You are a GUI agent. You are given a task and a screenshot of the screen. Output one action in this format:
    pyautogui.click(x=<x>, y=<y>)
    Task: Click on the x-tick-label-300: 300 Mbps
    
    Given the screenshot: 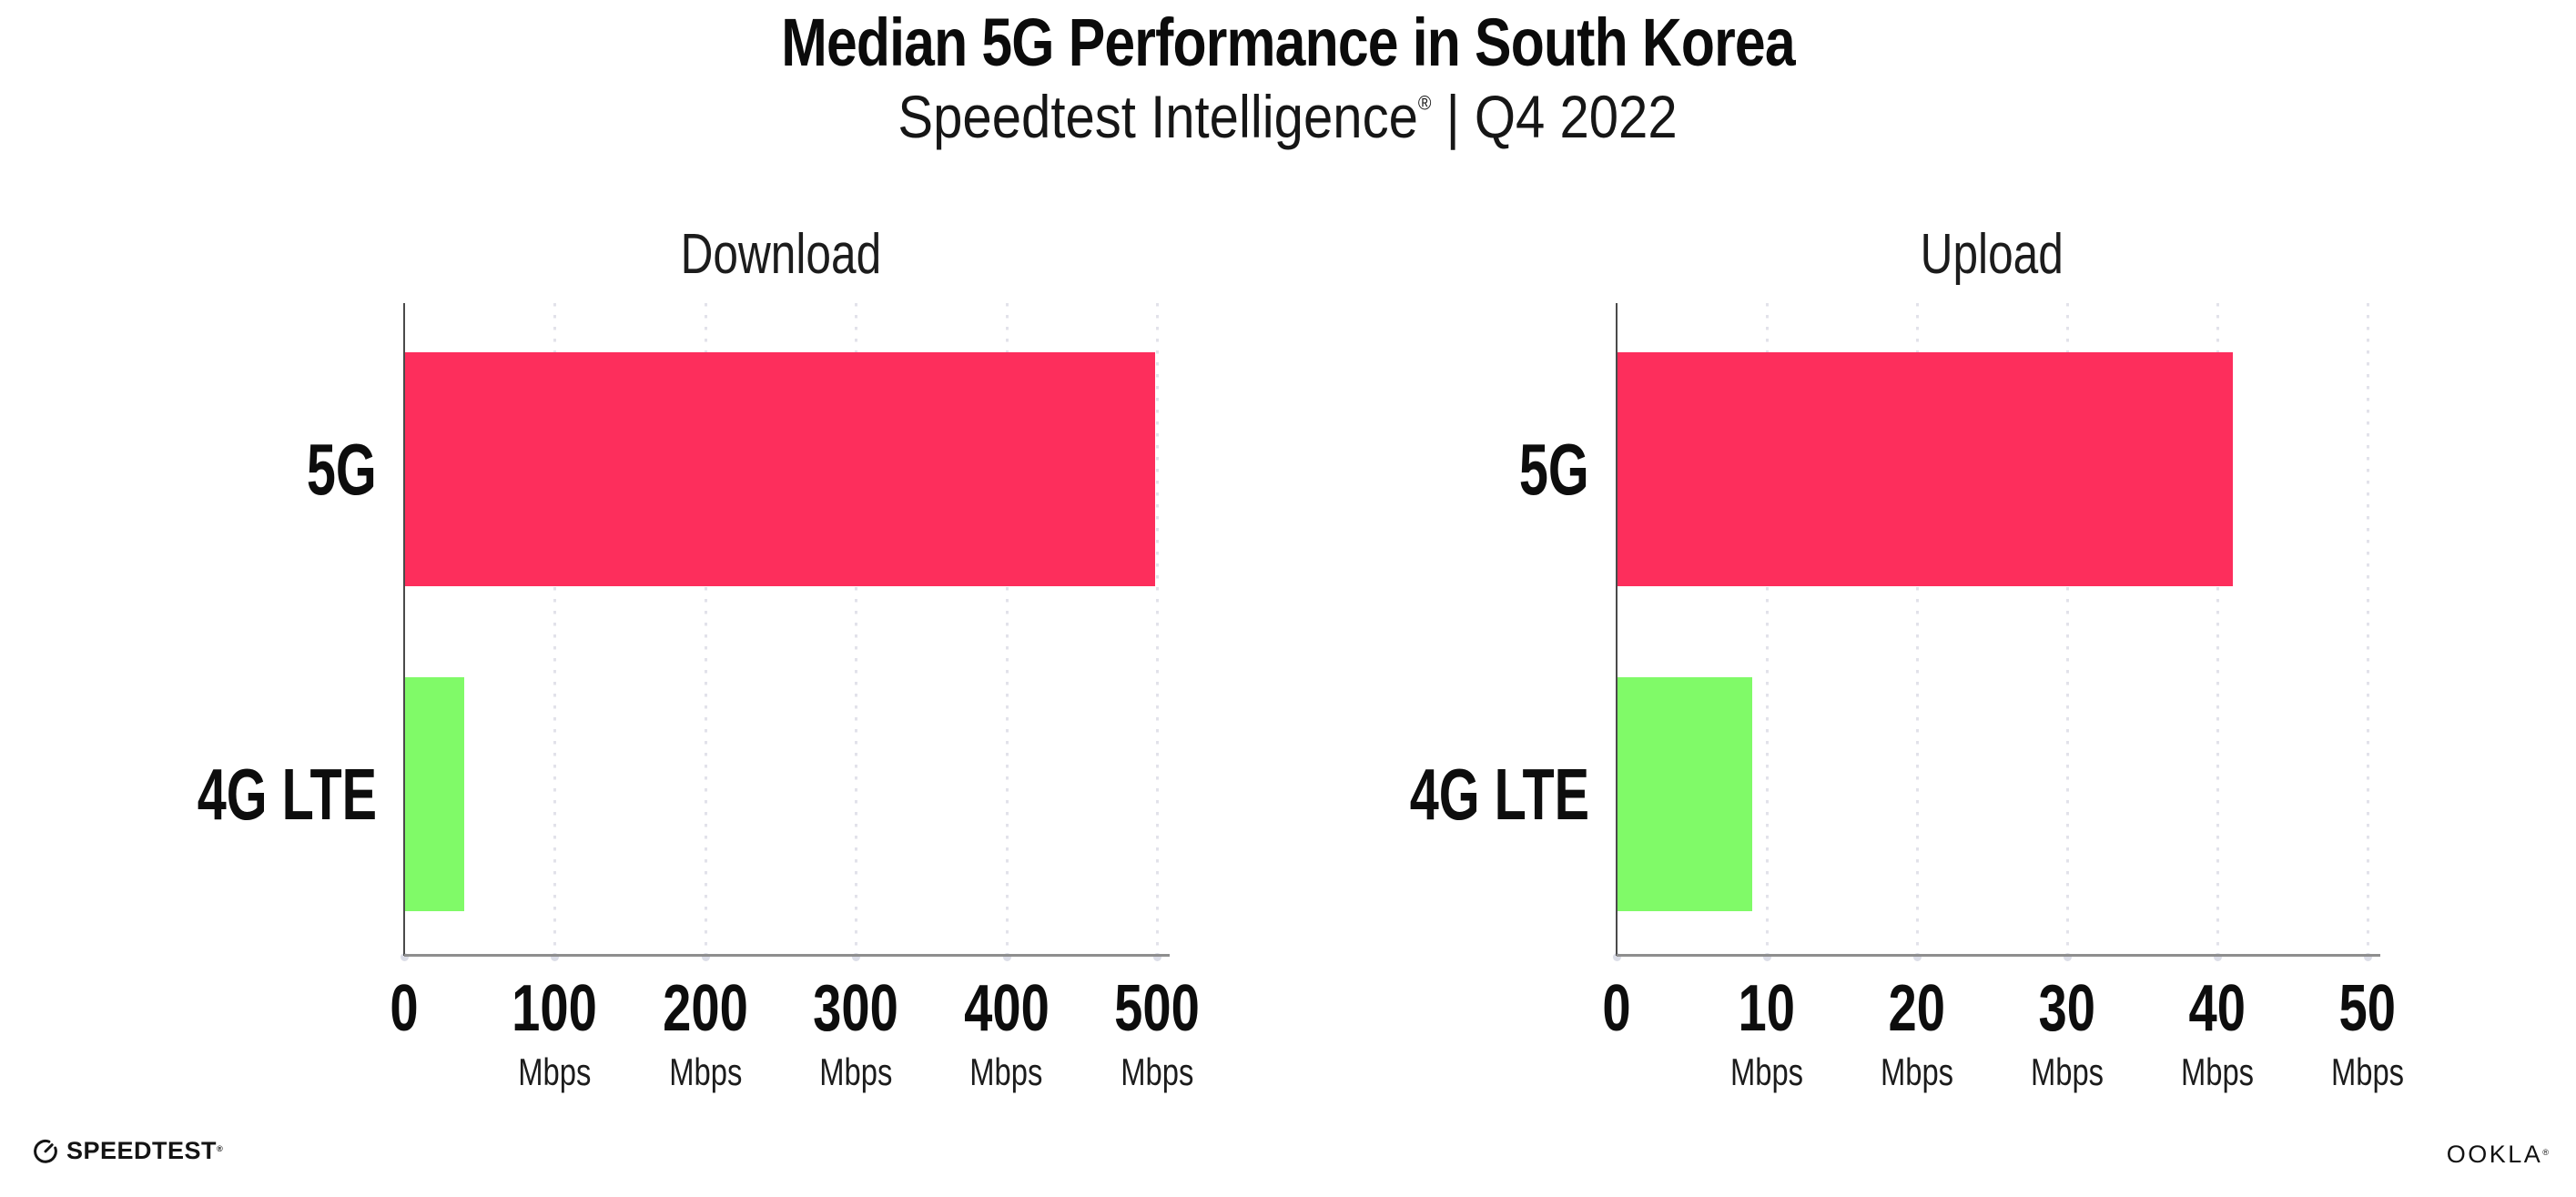 What is the action you would take?
    pyautogui.click(x=855, y=1033)
    